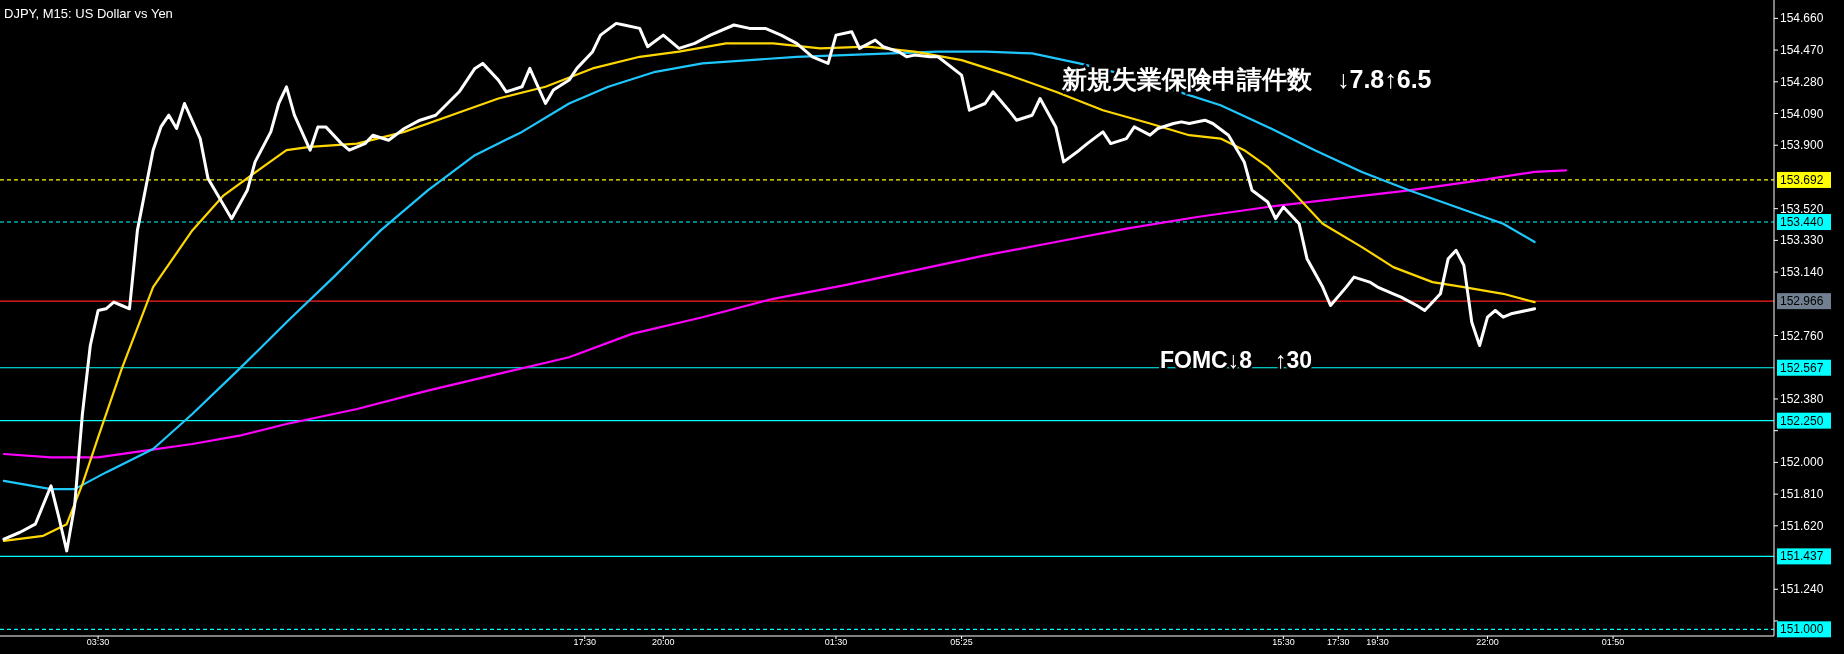 The image size is (1844, 654). I want to click on ref-line-label: 153.440, so click(1802, 222).